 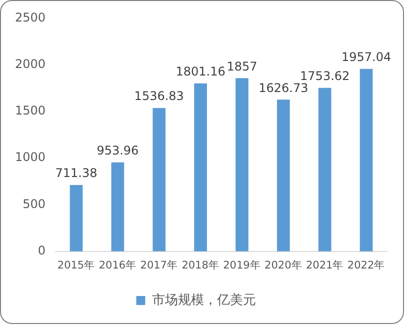 What do you see at coordinates (283, 265) in the screenshot?
I see `x-tick-label: 2020年` at bounding box center [283, 265].